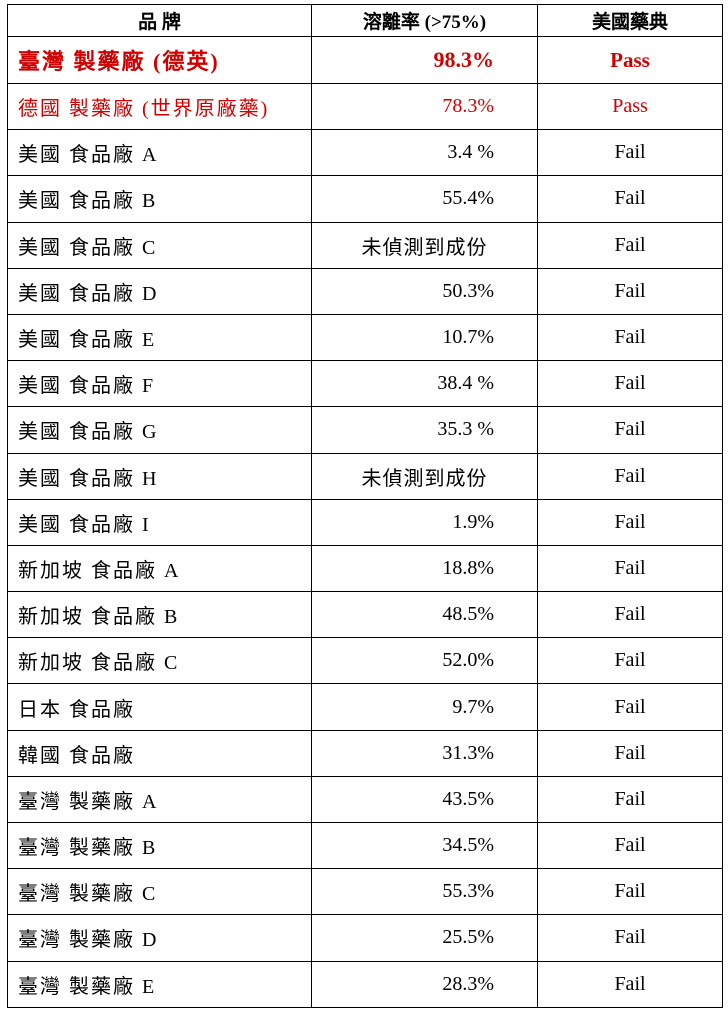 This screenshot has height=1015, width=728. What do you see at coordinates (159, 753) in the screenshot?
I see `brand-cell: 韓國 食品廠` at bounding box center [159, 753].